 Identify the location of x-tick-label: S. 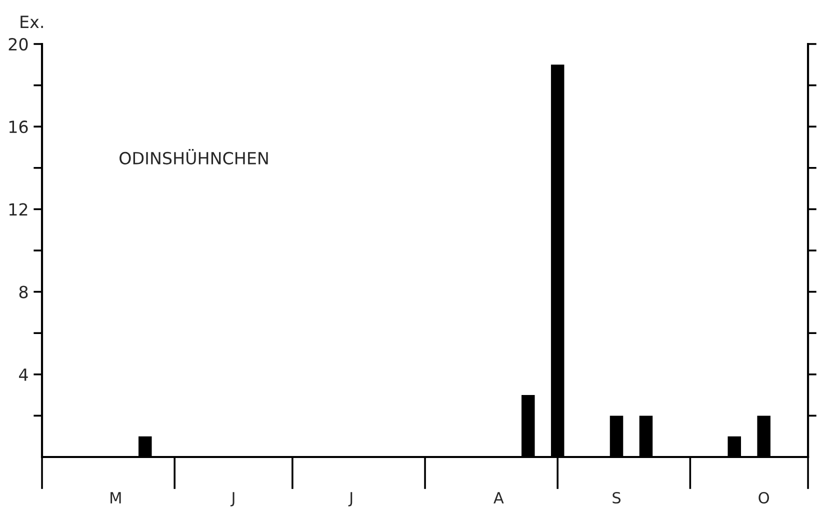
(616, 498).